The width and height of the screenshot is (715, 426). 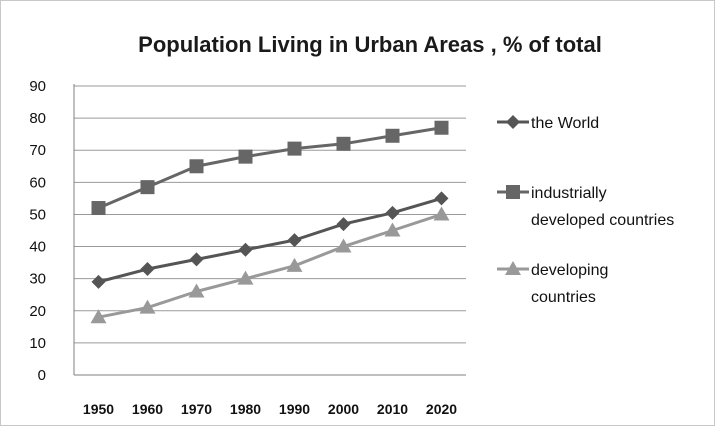 What do you see at coordinates (37, 214) in the screenshot?
I see `y-tick-label: 50` at bounding box center [37, 214].